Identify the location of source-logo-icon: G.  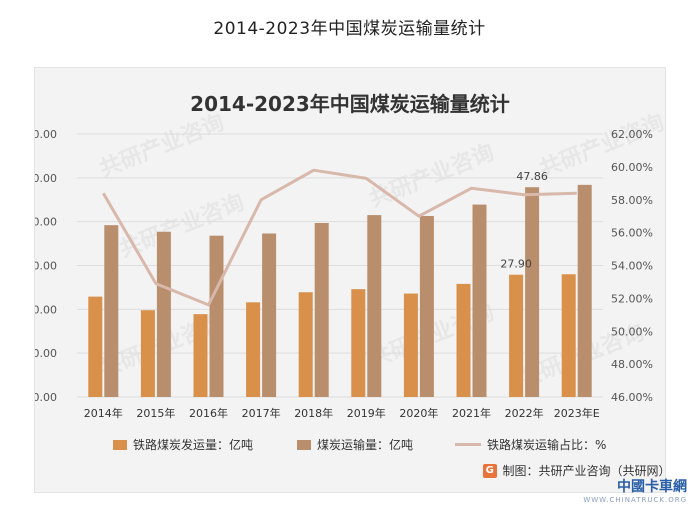
(490, 470).